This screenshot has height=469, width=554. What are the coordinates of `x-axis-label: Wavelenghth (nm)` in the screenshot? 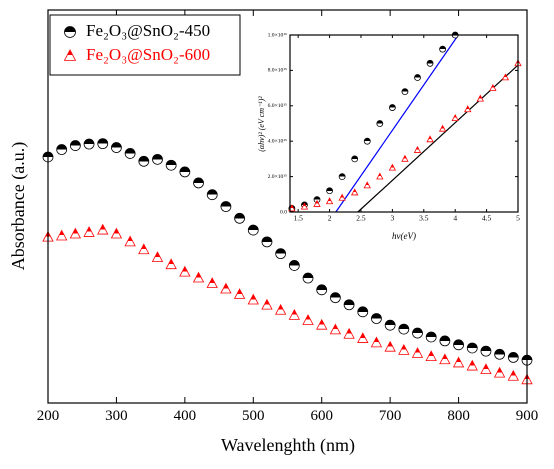 It's located at (288, 445).